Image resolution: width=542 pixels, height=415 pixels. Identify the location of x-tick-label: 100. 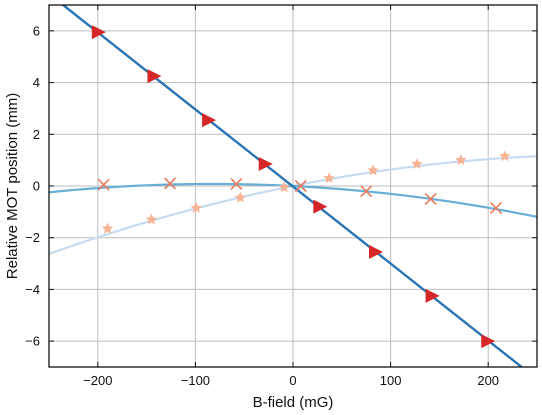
(391, 380).